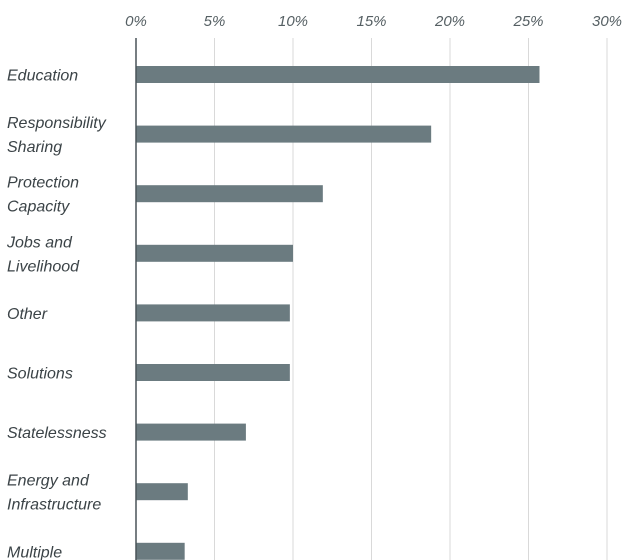 The width and height of the screenshot is (629, 560). What do you see at coordinates (293, 21) in the screenshot?
I see `x-tick-label: 10%` at bounding box center [293, 21].